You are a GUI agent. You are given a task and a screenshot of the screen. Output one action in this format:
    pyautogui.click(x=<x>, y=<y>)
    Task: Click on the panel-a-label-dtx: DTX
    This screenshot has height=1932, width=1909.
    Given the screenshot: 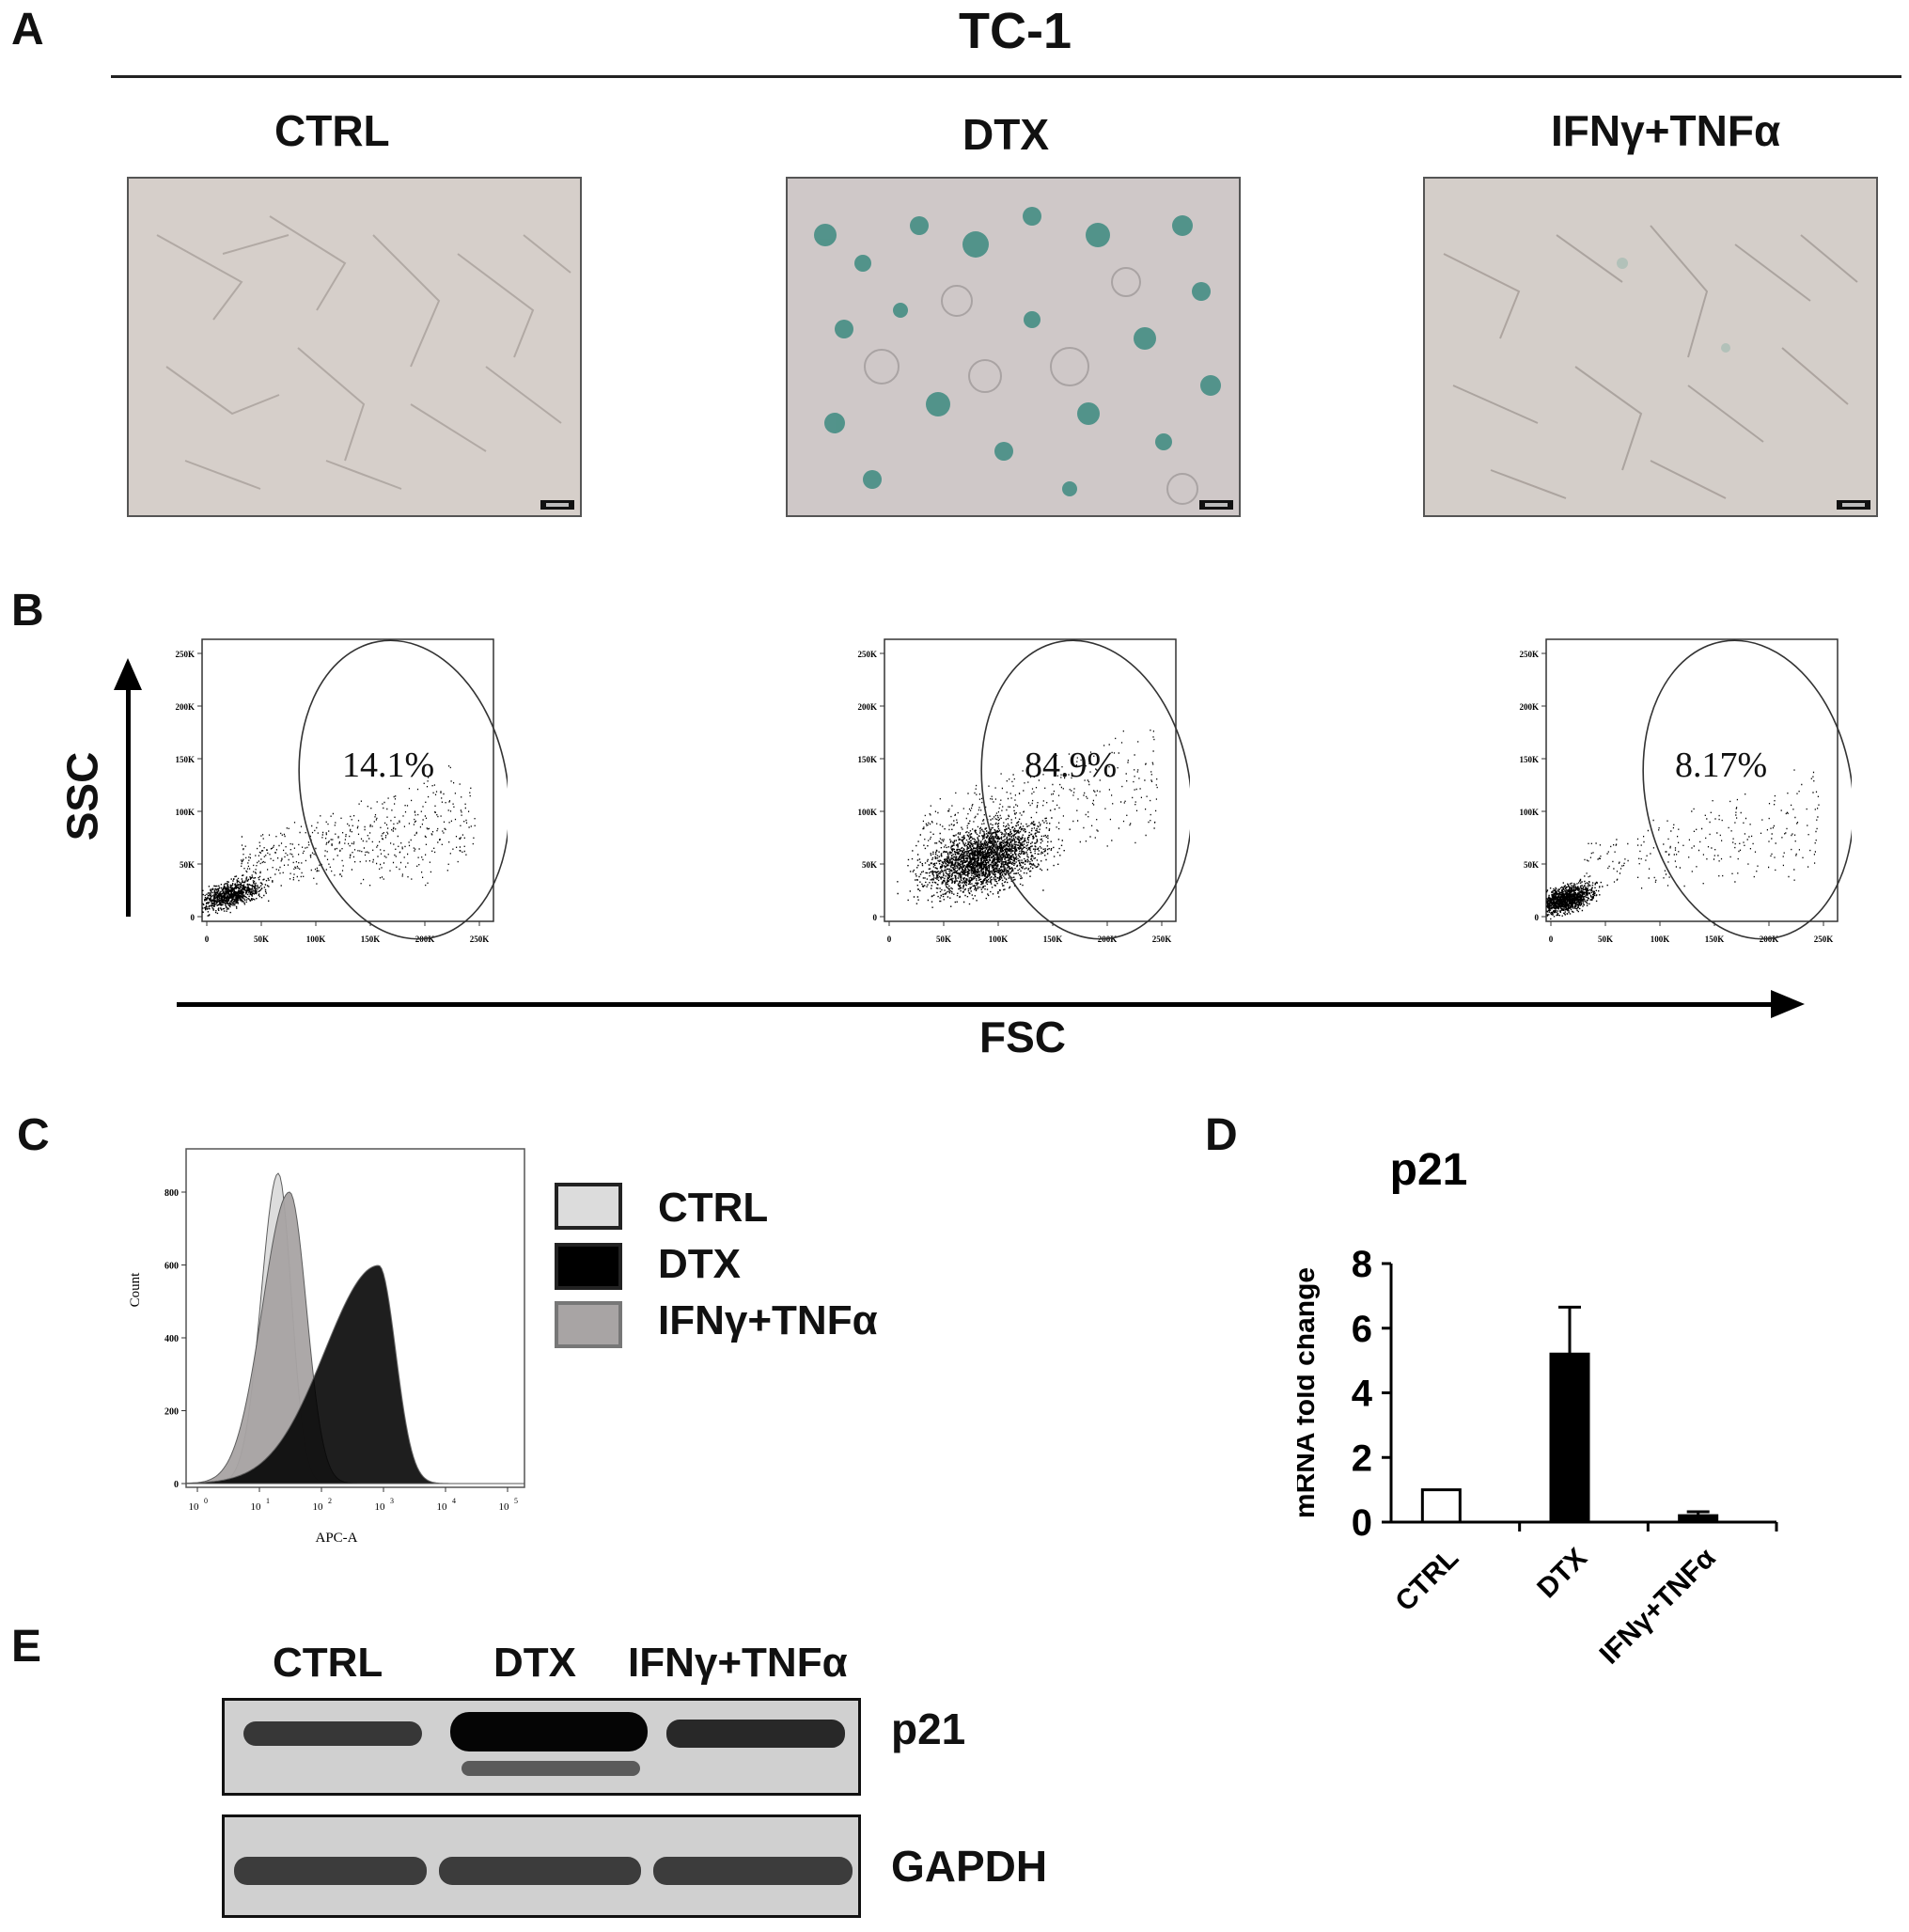 What is the action you would take?
    pyautogui.click(x=1005, y=135)
    